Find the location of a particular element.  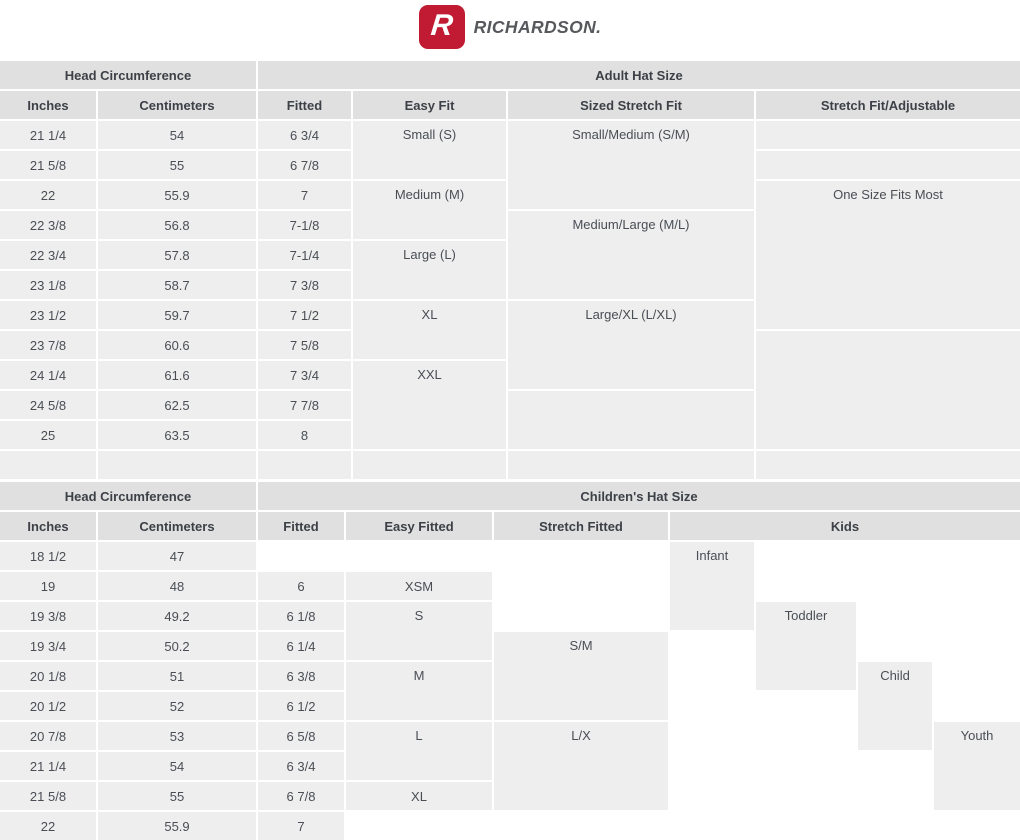

size-cell: 7 7/8 is located at coordinates (304, 405).